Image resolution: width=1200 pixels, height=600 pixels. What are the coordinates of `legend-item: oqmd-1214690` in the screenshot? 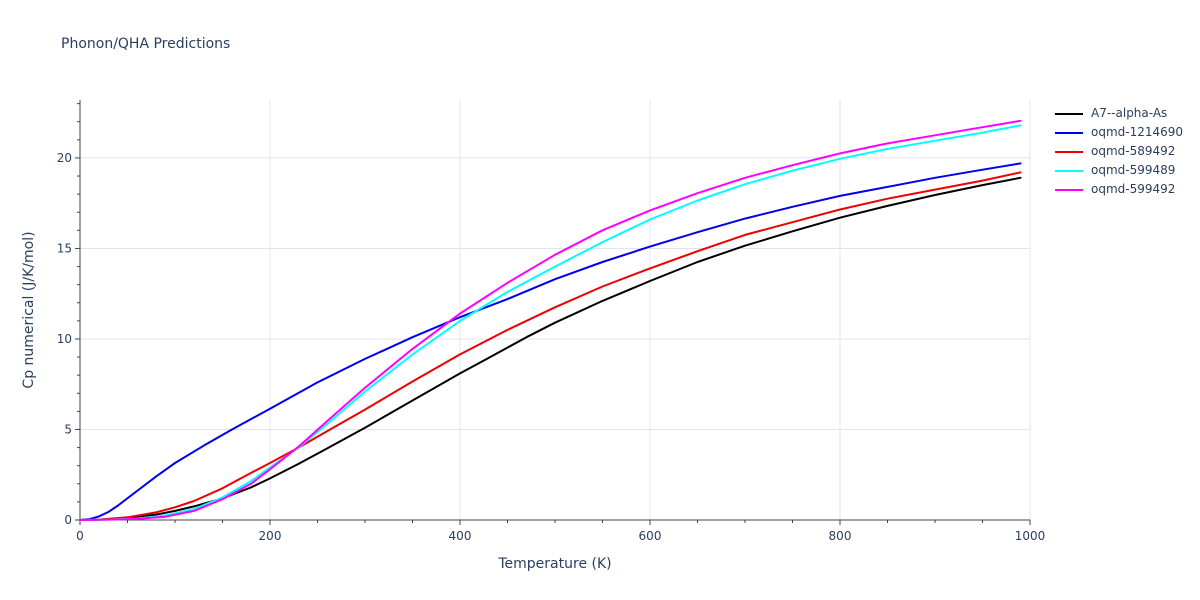 It's located at (1118, 132).